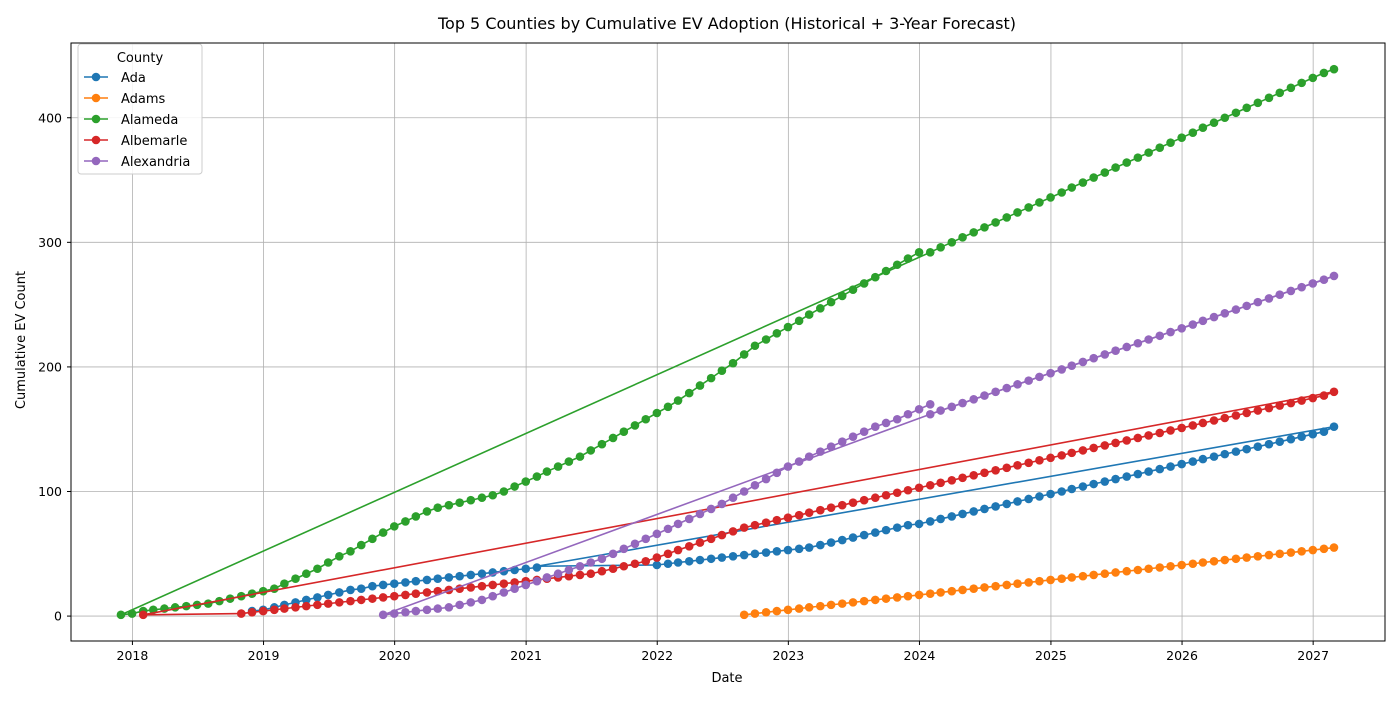  What do you see at coordinates (1313, 655) in the screenshot?
I see `x-tick-label: 2027` at bounding box center [1313, 655].